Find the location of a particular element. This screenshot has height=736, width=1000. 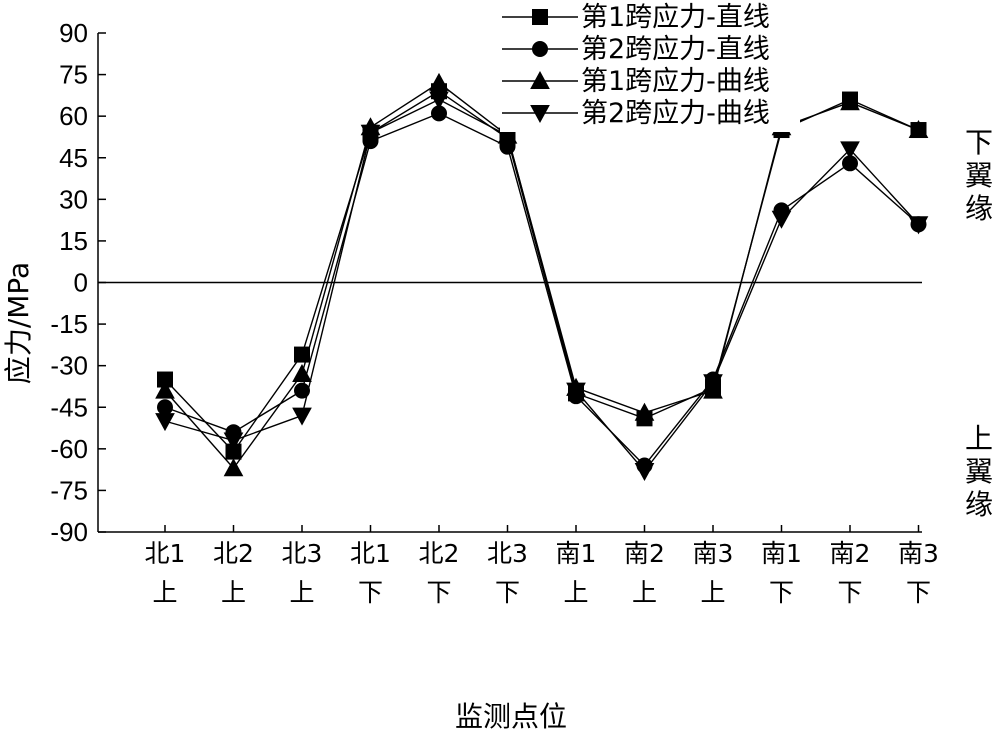

y-tick-label: 0 is located at coordinates (81, 283).